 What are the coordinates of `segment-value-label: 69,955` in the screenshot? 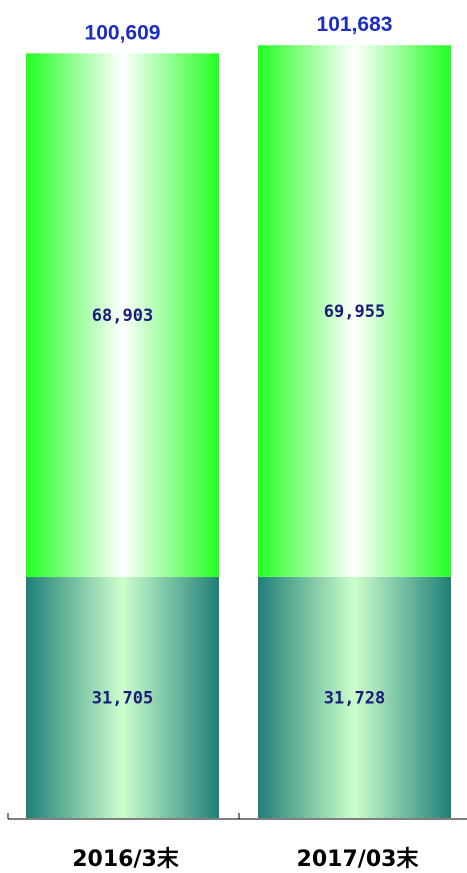 It's located at (354, 312).